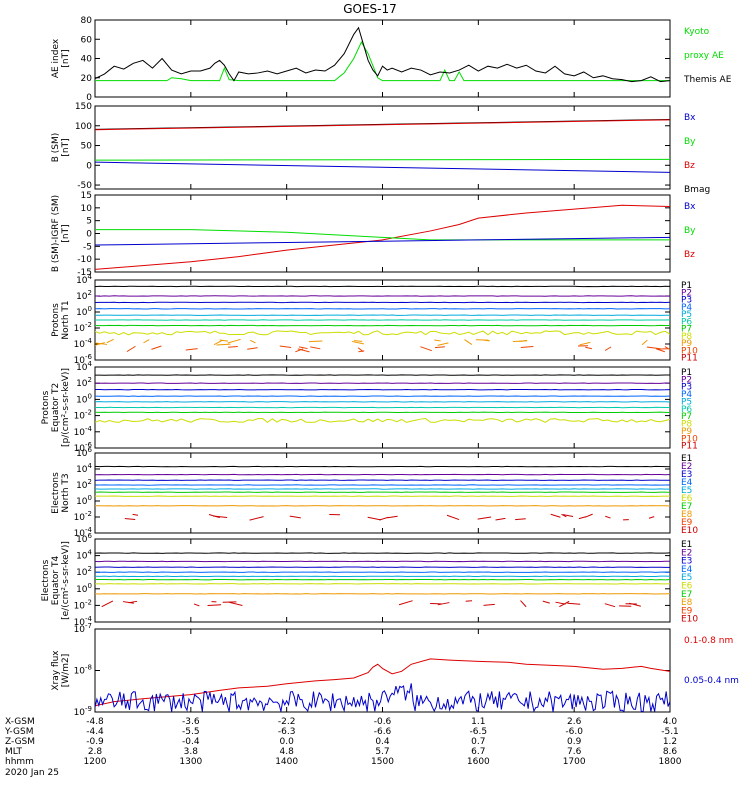 This screenshot has height=800, width=750. Describe the element at coordinates (56, 320) in the screenshot. I see `y-axis-label: Protons` at that location.